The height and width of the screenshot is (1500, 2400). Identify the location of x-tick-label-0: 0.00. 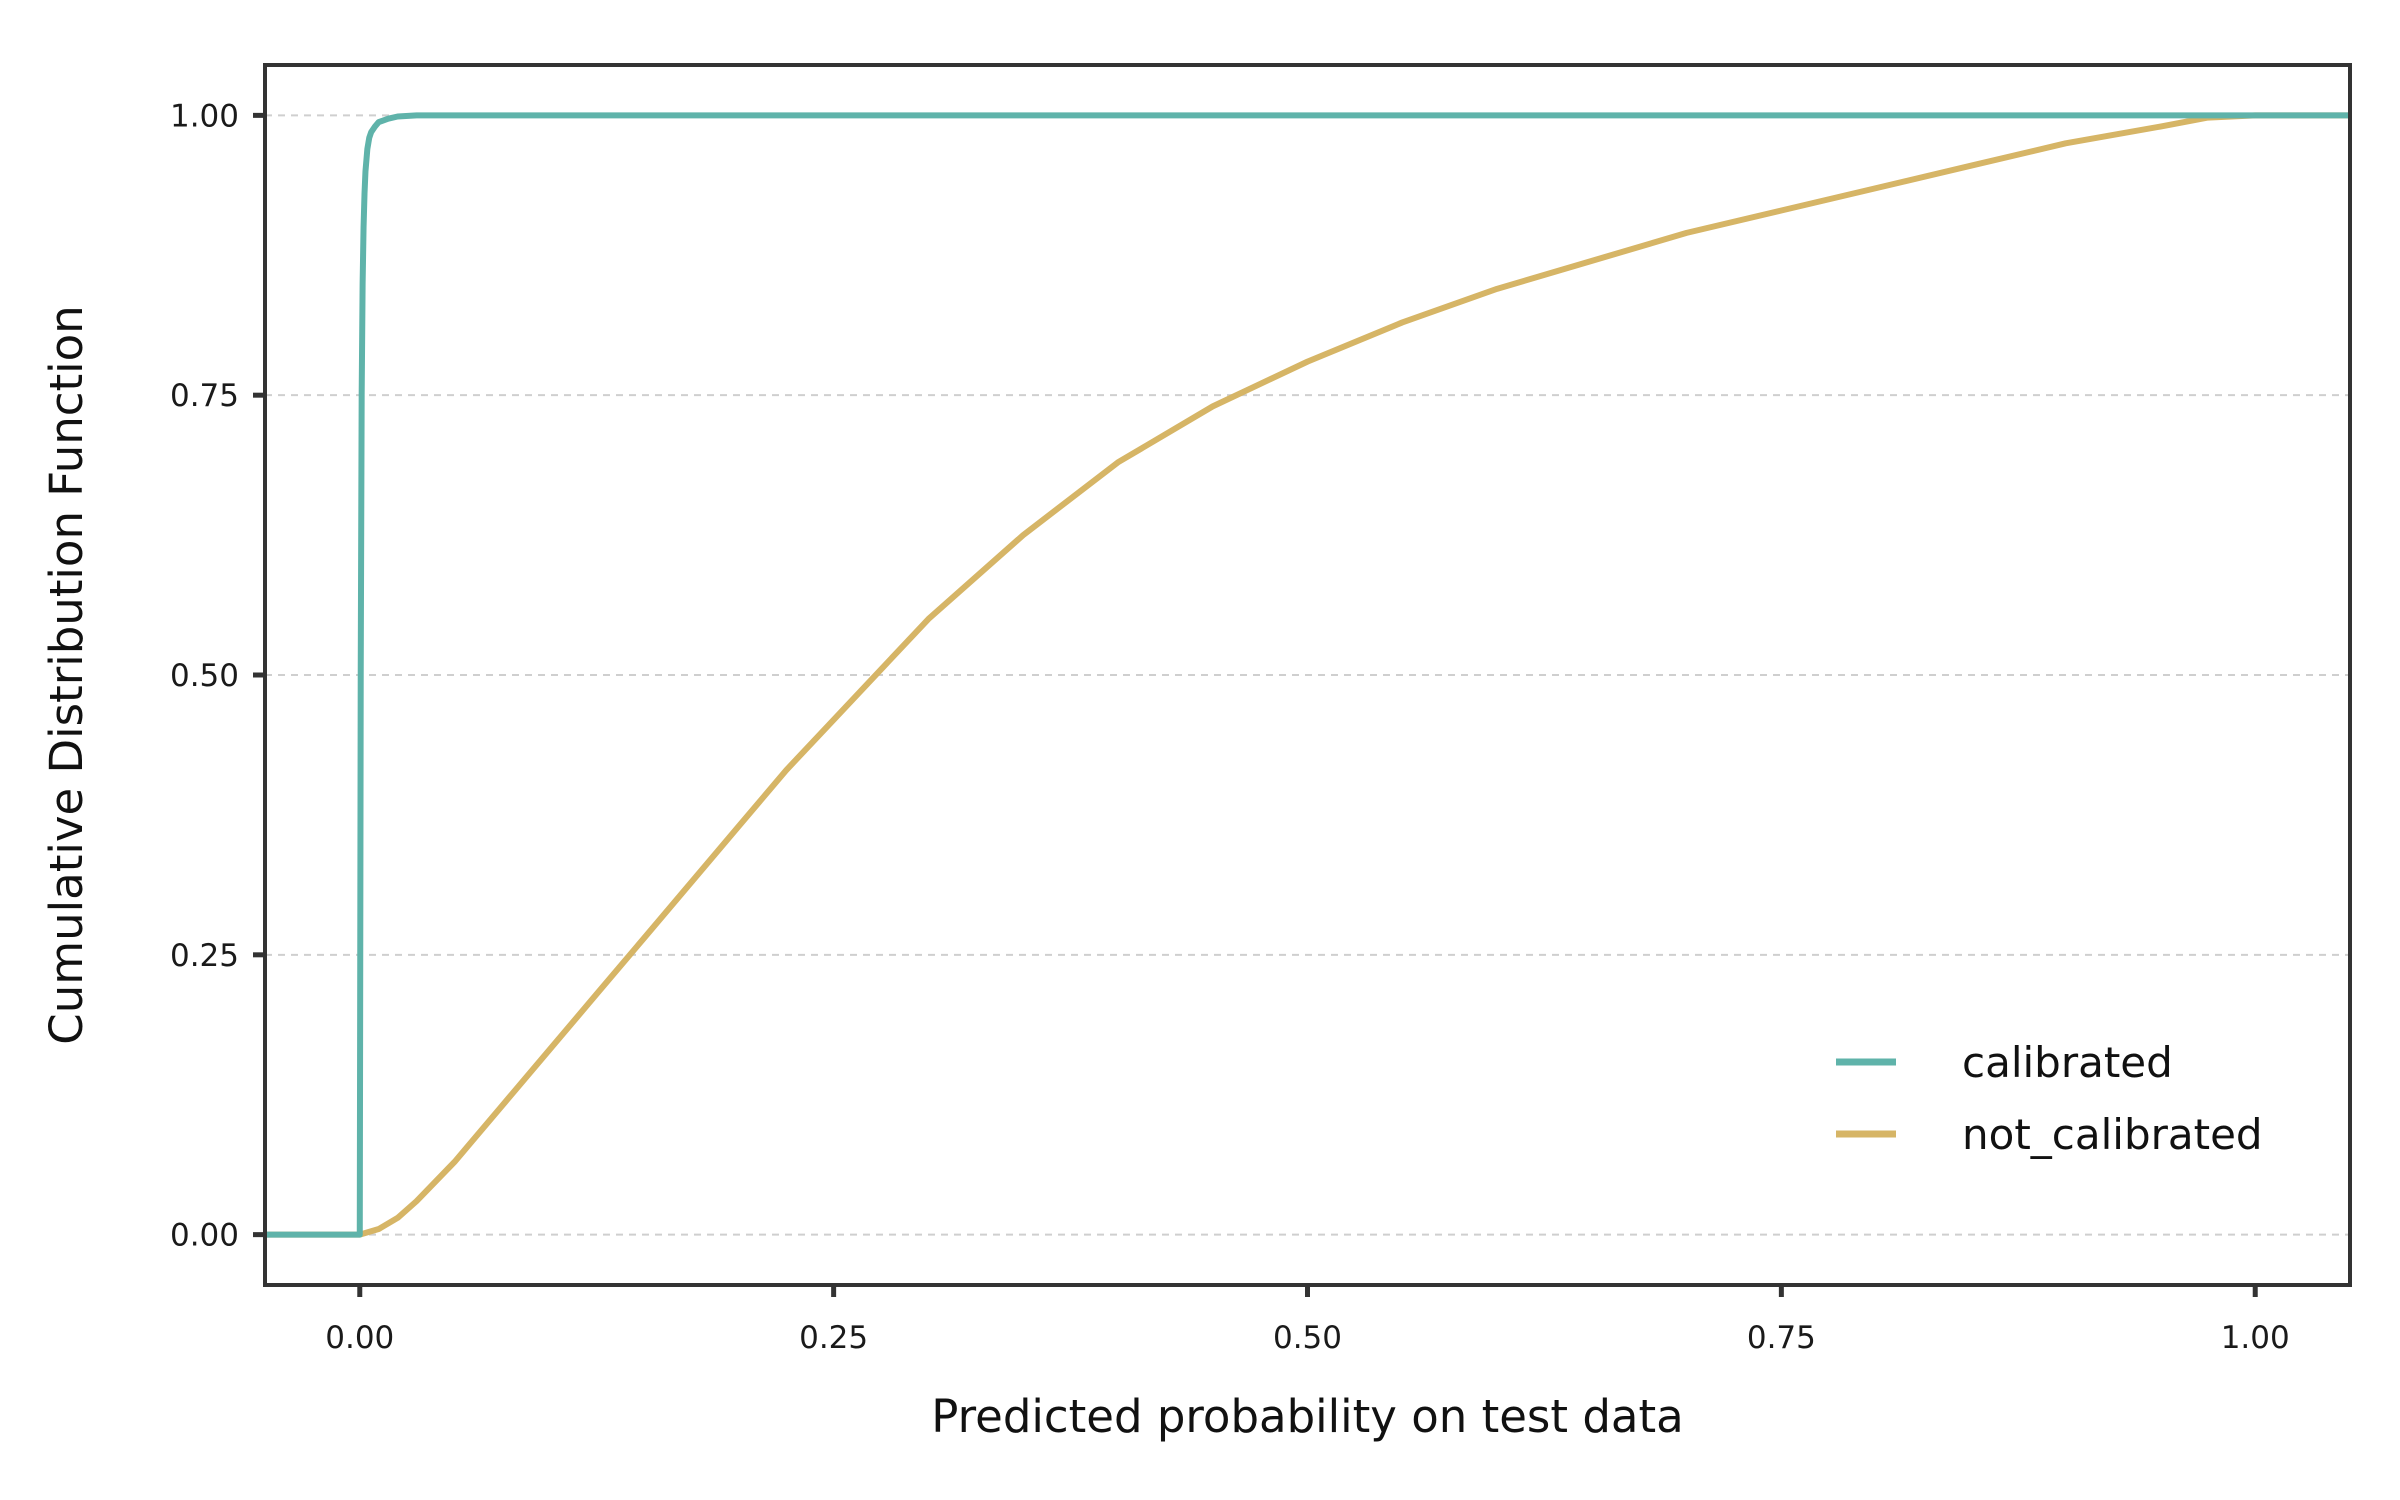
(359, 1338).